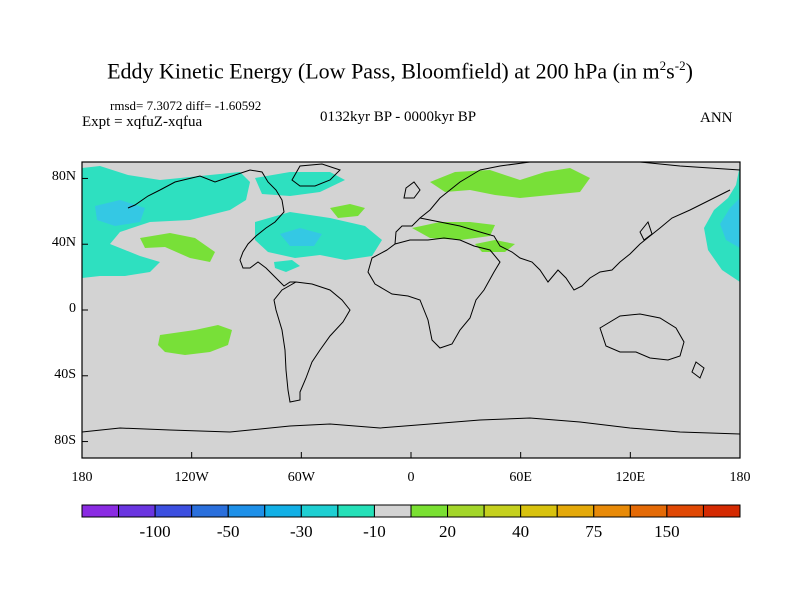 This screenshot has height=600, width=800. What do you see at coordinates (594, 531) in the screenshot?
I see `colorbar-label: 75` at bounding box center [594, 531].